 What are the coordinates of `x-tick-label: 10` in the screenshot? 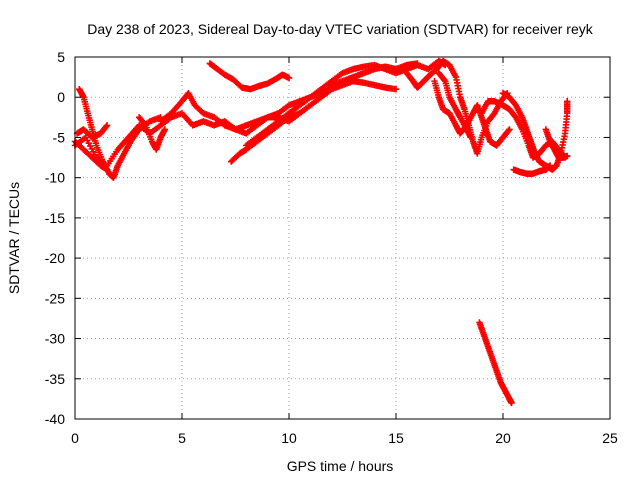 It's located at (289, 438).